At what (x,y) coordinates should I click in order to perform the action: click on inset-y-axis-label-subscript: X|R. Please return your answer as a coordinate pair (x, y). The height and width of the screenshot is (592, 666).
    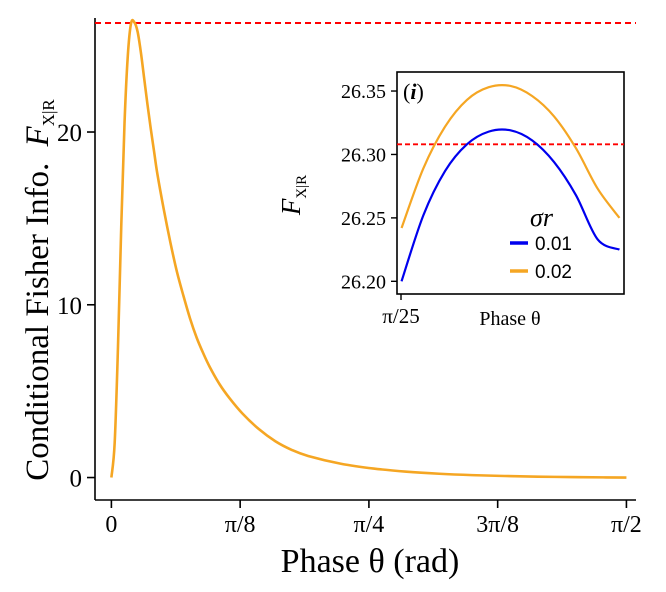
    Looking at the image, I should click on (302, 187).